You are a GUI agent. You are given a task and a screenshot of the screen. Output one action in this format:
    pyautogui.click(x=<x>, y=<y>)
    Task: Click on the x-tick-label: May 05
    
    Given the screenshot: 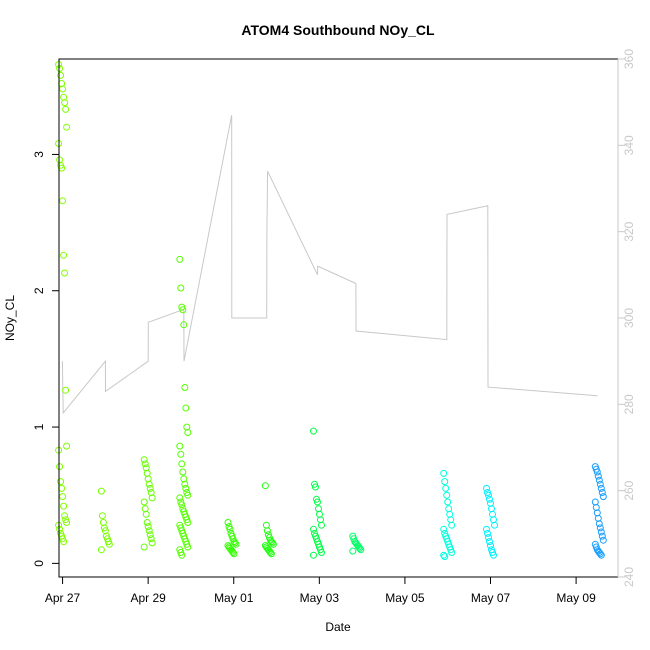 What is the action you would take?
    pyautogui.click(x=405, y=598)
    